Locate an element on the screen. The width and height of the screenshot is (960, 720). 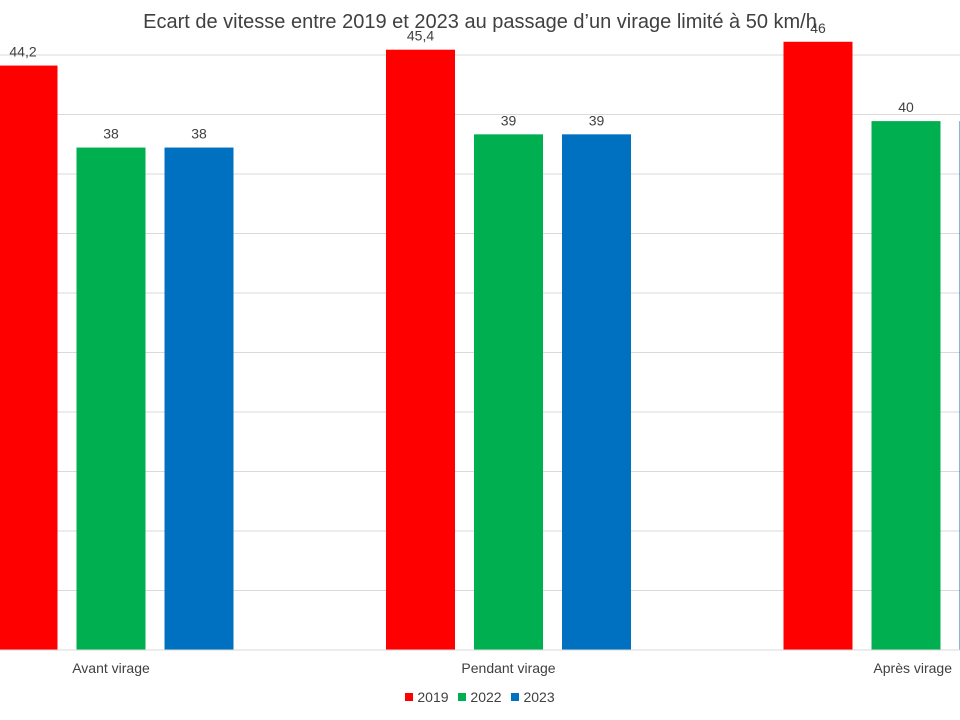
category-label-0: Avant virage is located at coordinates (111, 668).